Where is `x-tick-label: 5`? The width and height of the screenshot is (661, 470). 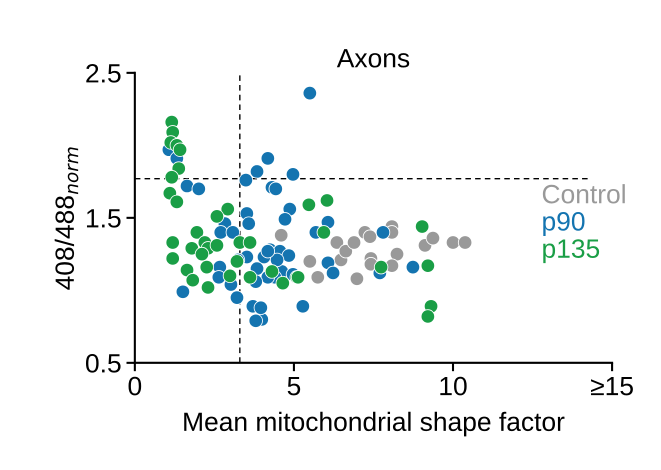
x-tick-label: 5 is located at coordinates (294, 386).